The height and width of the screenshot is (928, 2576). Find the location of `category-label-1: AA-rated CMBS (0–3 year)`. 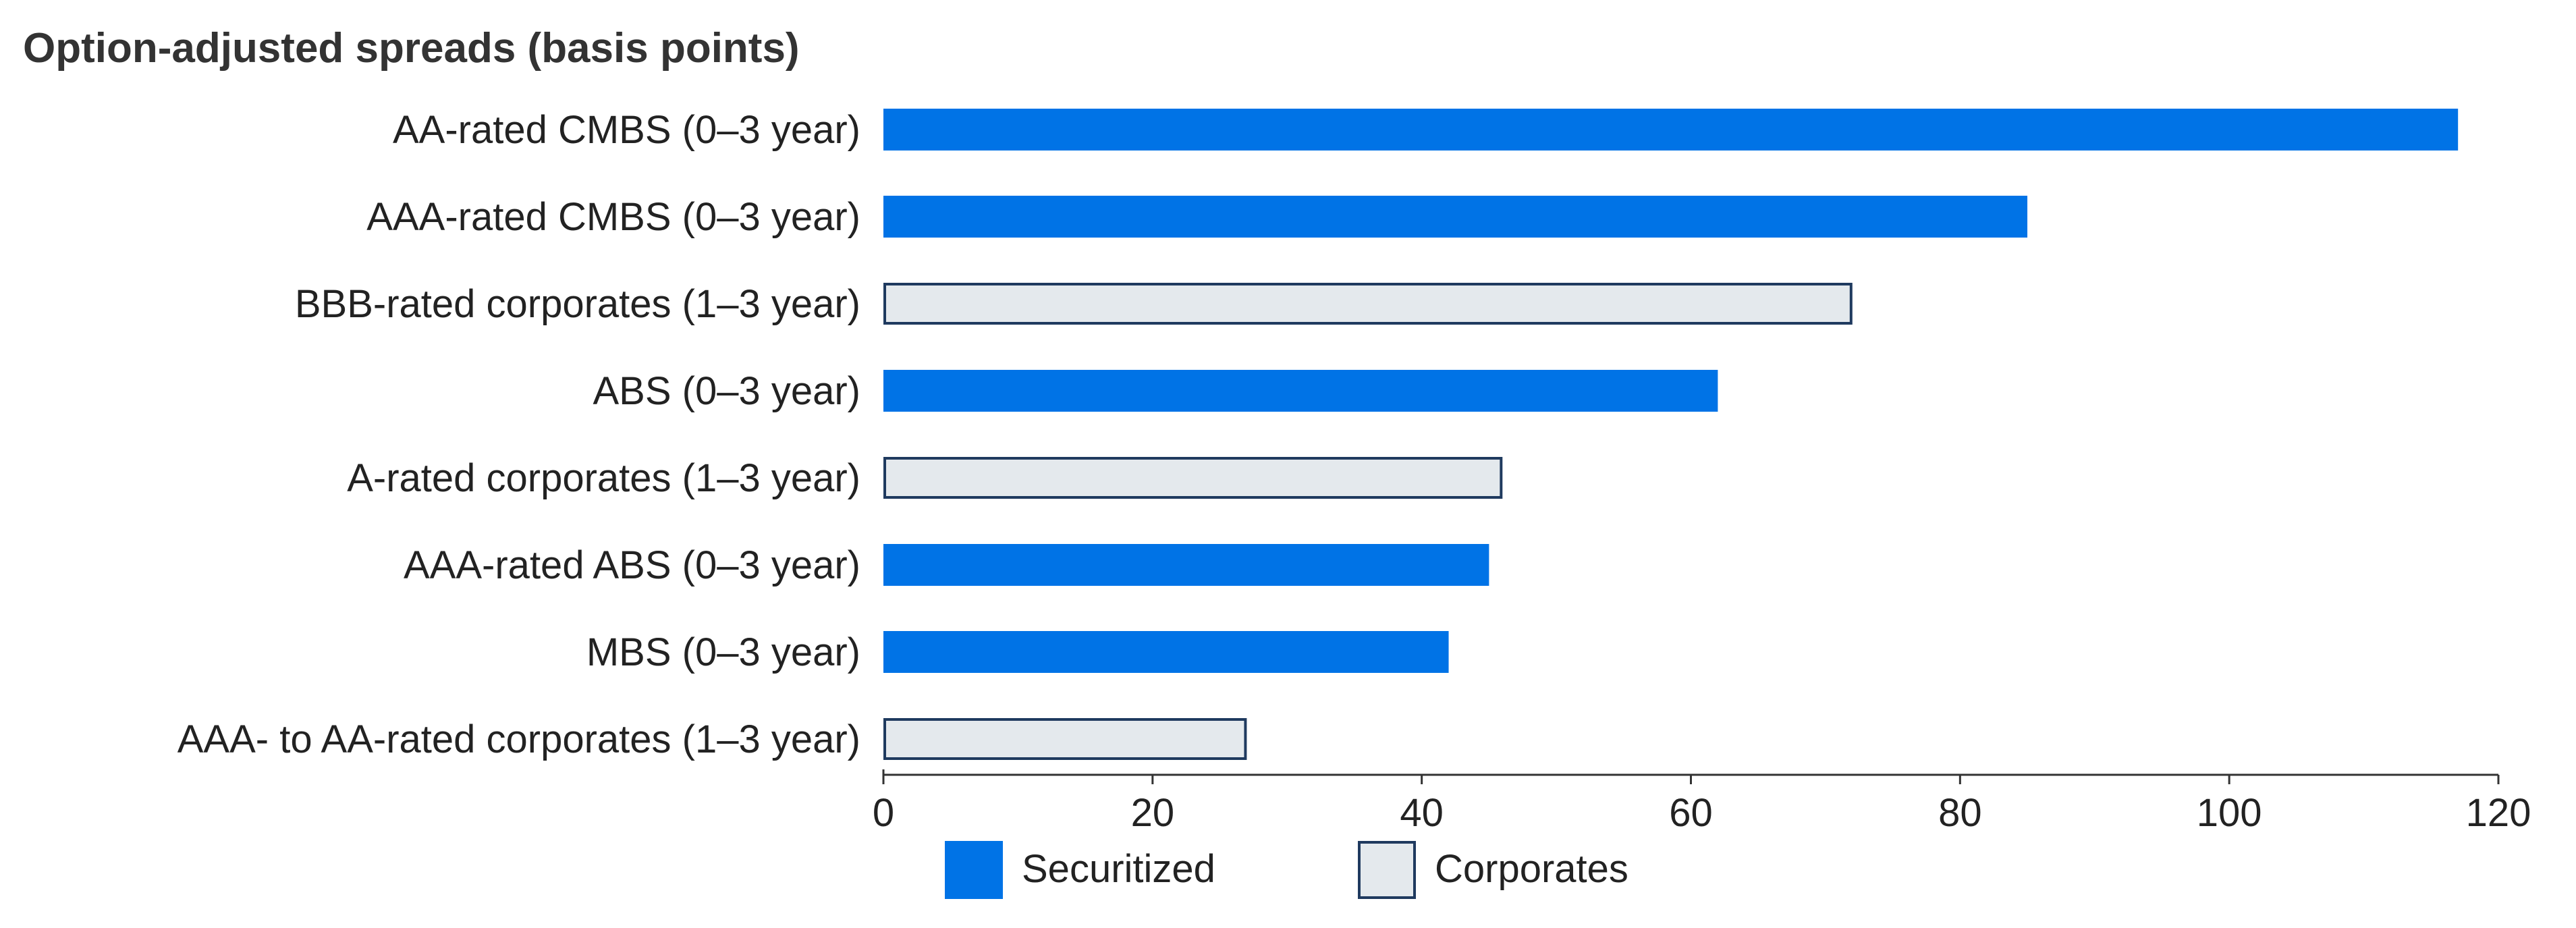

category-label-1: AA-rated CMBS (0–3 year) is located at coordinates (626, 130).